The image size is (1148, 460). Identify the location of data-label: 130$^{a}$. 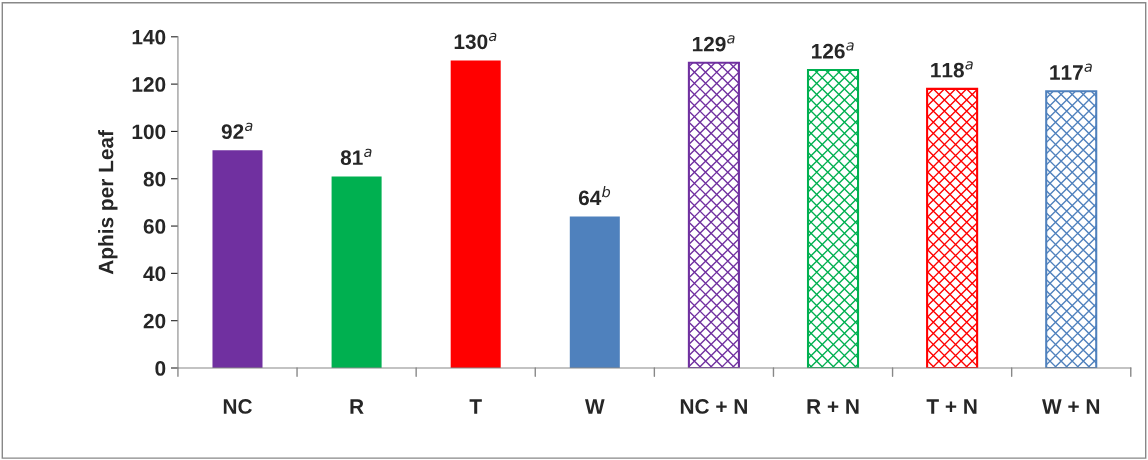
(475, 41).